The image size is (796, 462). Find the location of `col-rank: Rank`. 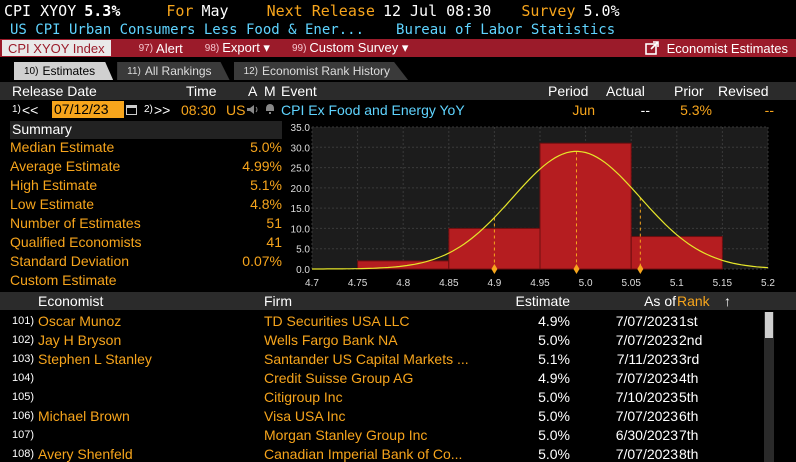

col-rank: Rank is located at coordinates (693, 301).